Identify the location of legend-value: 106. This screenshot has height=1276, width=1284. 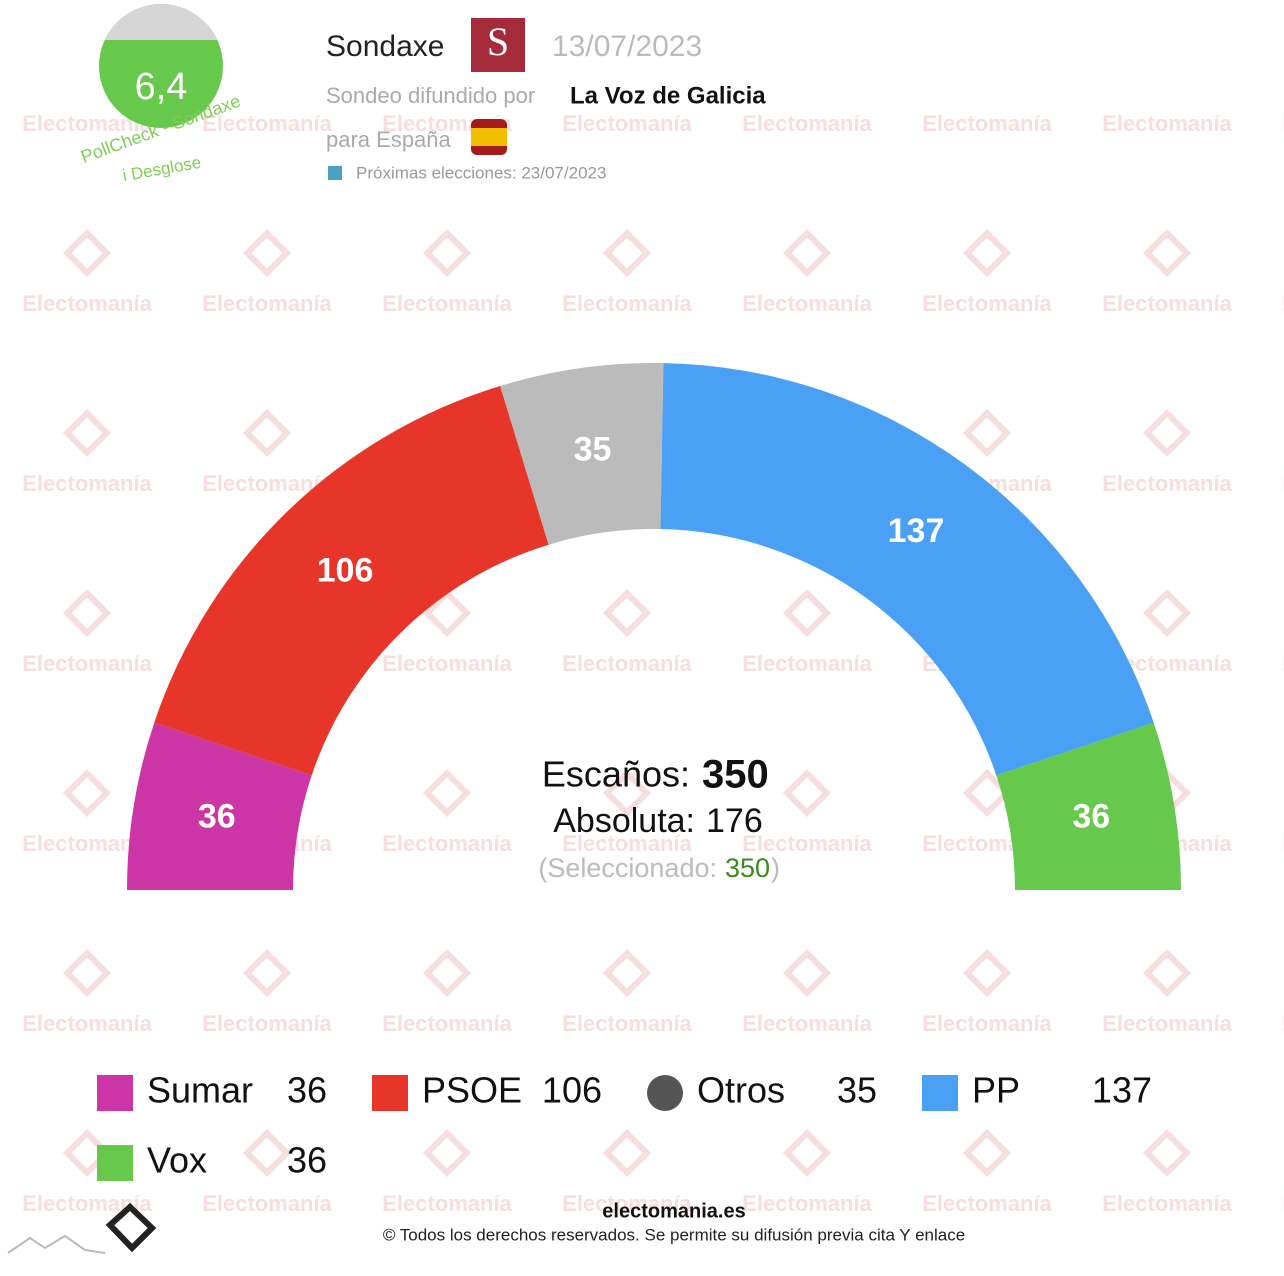
(572, 1090).